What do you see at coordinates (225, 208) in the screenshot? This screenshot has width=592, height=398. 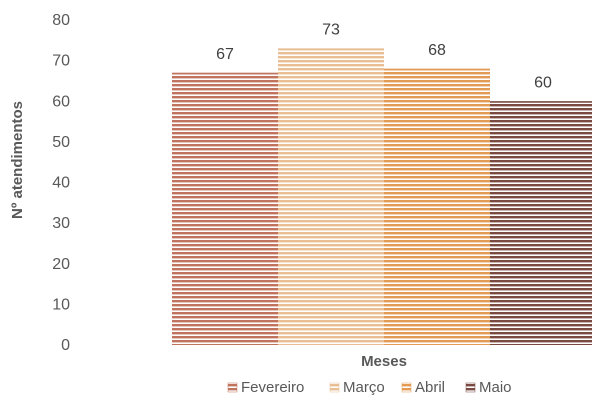 I see `bar-fevereiro` at bounding box center [225, 208].